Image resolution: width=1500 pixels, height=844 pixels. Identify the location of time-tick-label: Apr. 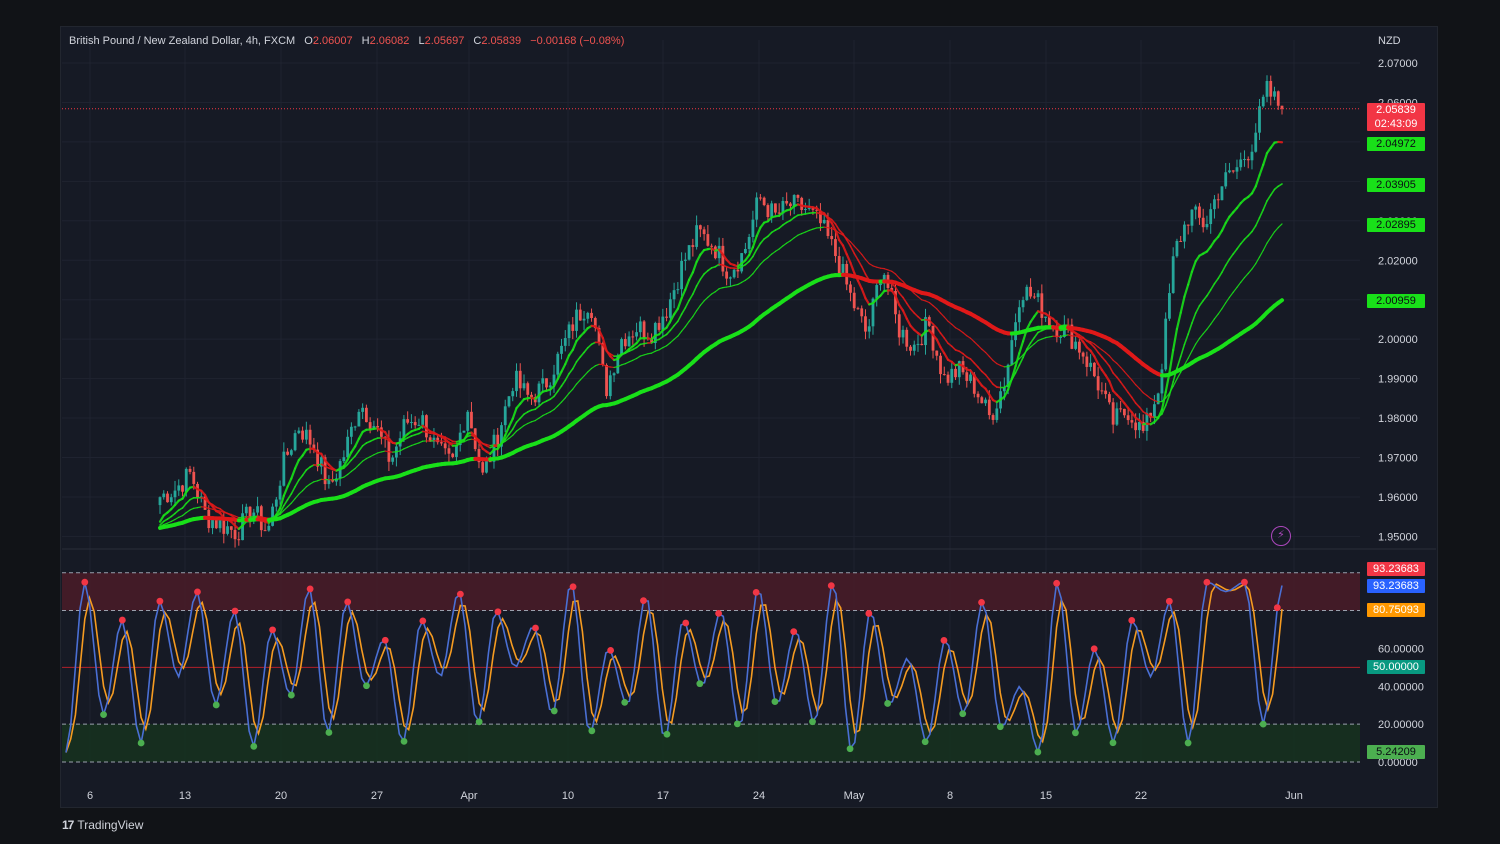
(468, 796).